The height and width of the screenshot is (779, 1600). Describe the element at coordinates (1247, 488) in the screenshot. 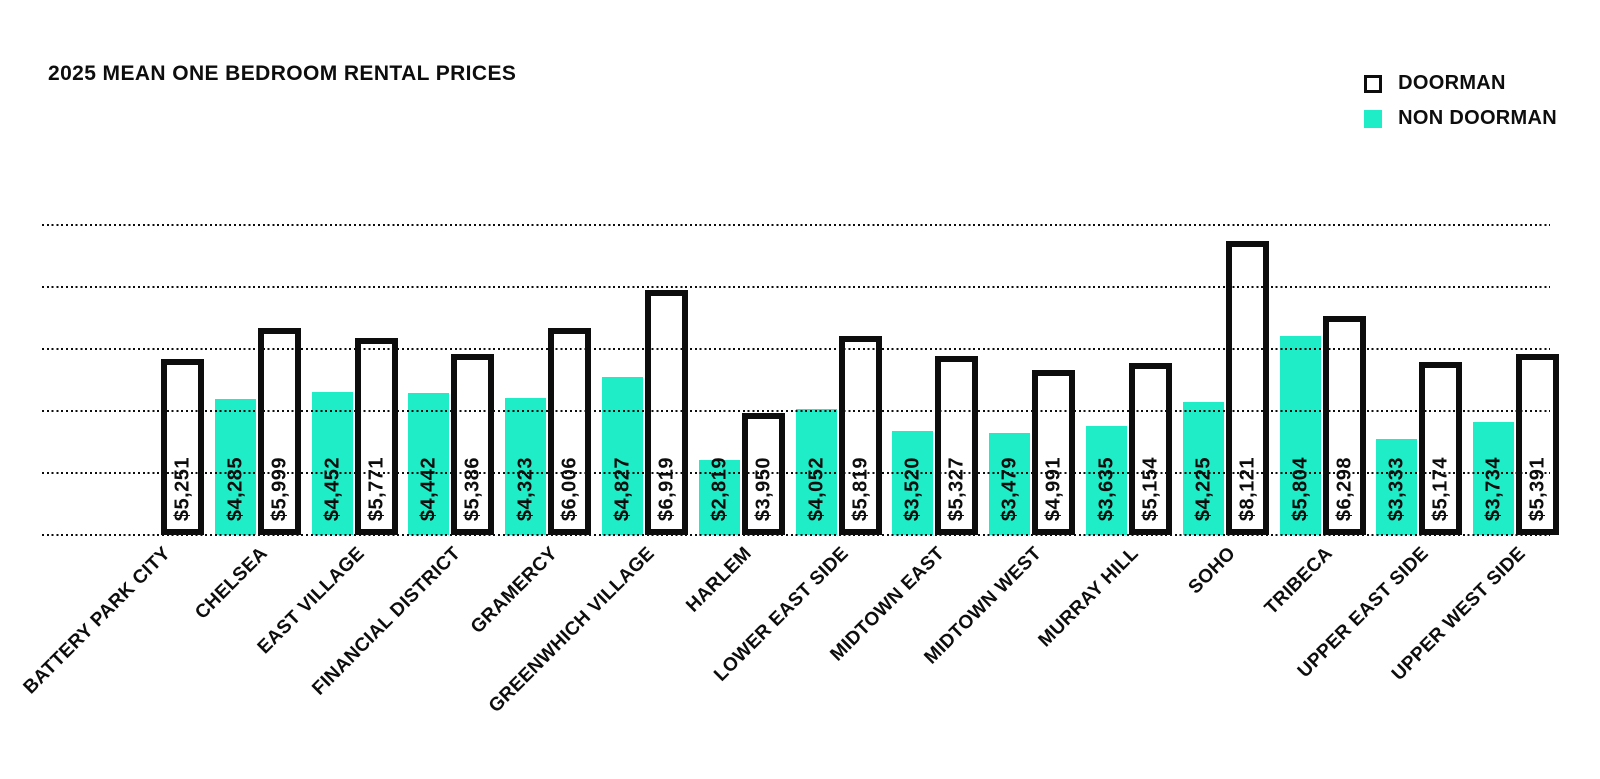

I see `bar-value-label: $8,121` at that location.